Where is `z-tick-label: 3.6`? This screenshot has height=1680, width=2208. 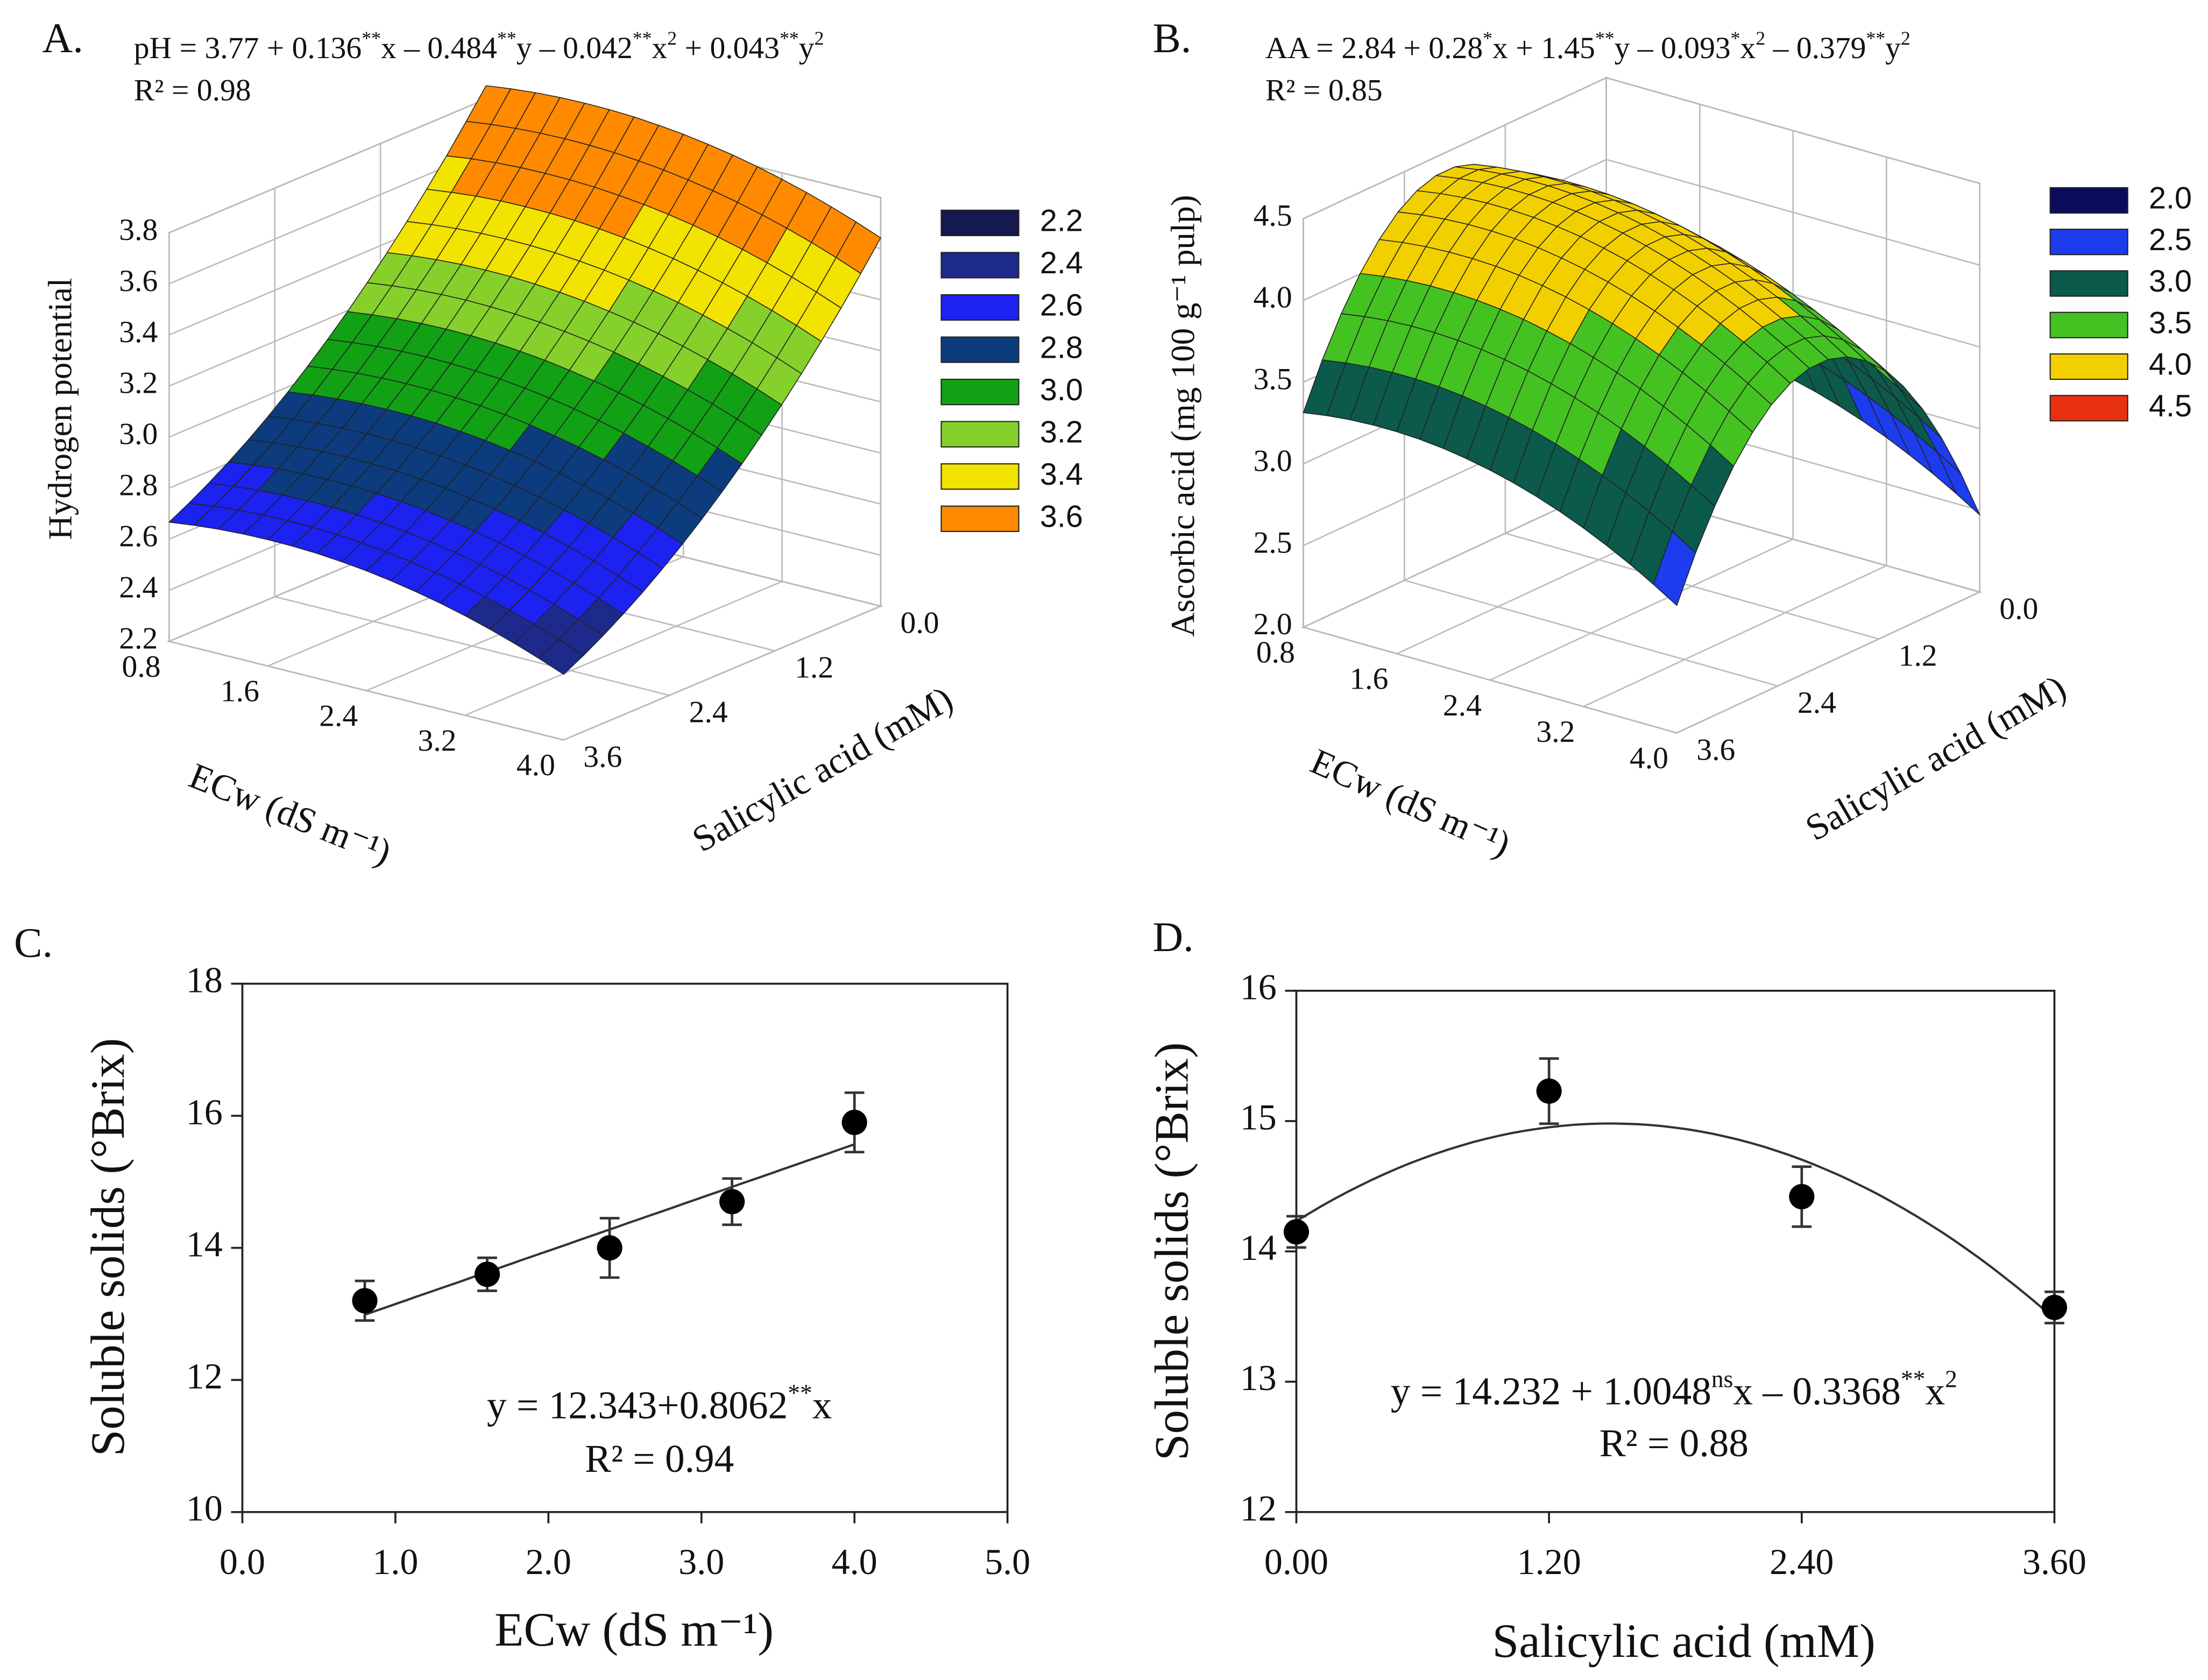 z-tick-label: 3.6 is located at coordinates (138, 281).